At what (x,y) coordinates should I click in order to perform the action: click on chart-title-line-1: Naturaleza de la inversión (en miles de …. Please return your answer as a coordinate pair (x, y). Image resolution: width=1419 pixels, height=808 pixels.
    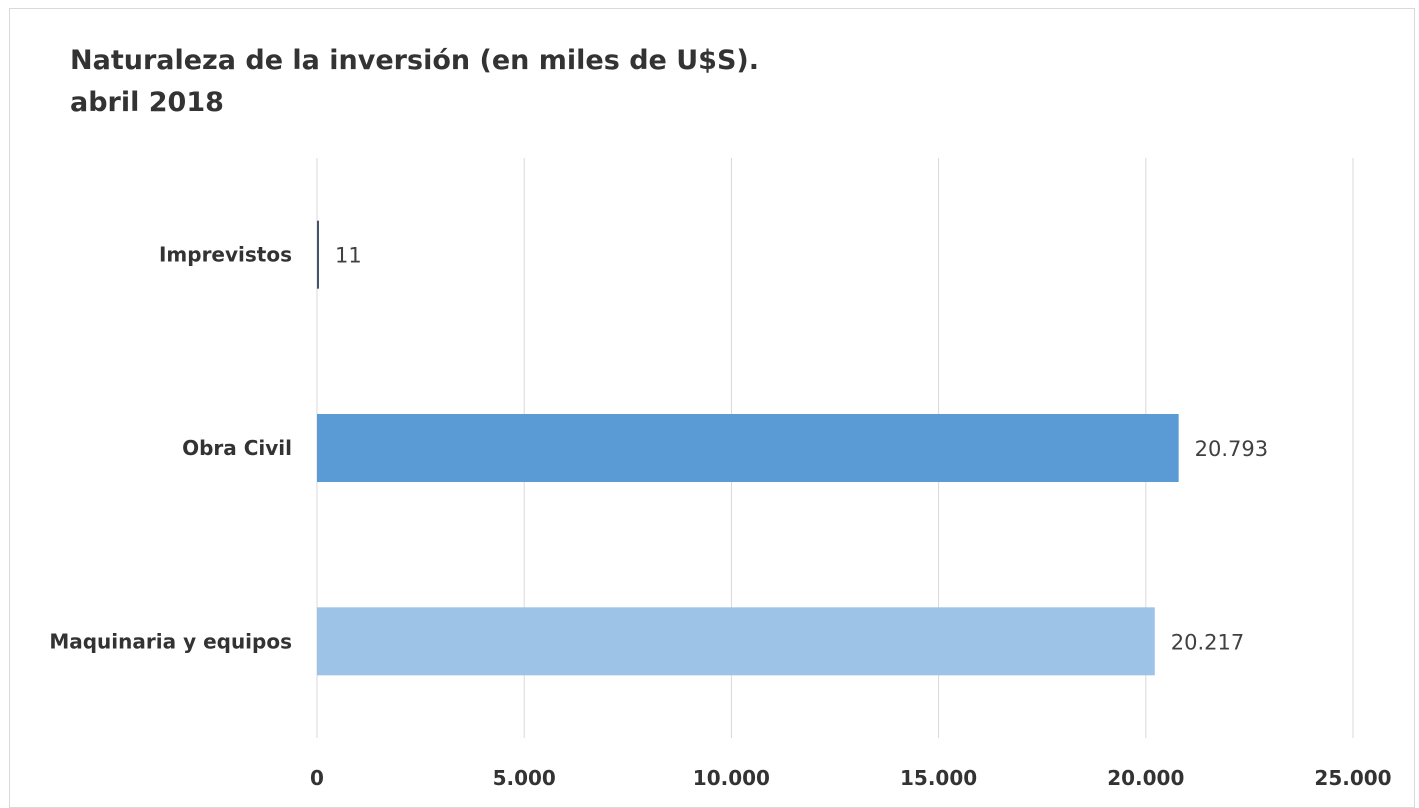
    Looking at the image, I should click on (414, 60).